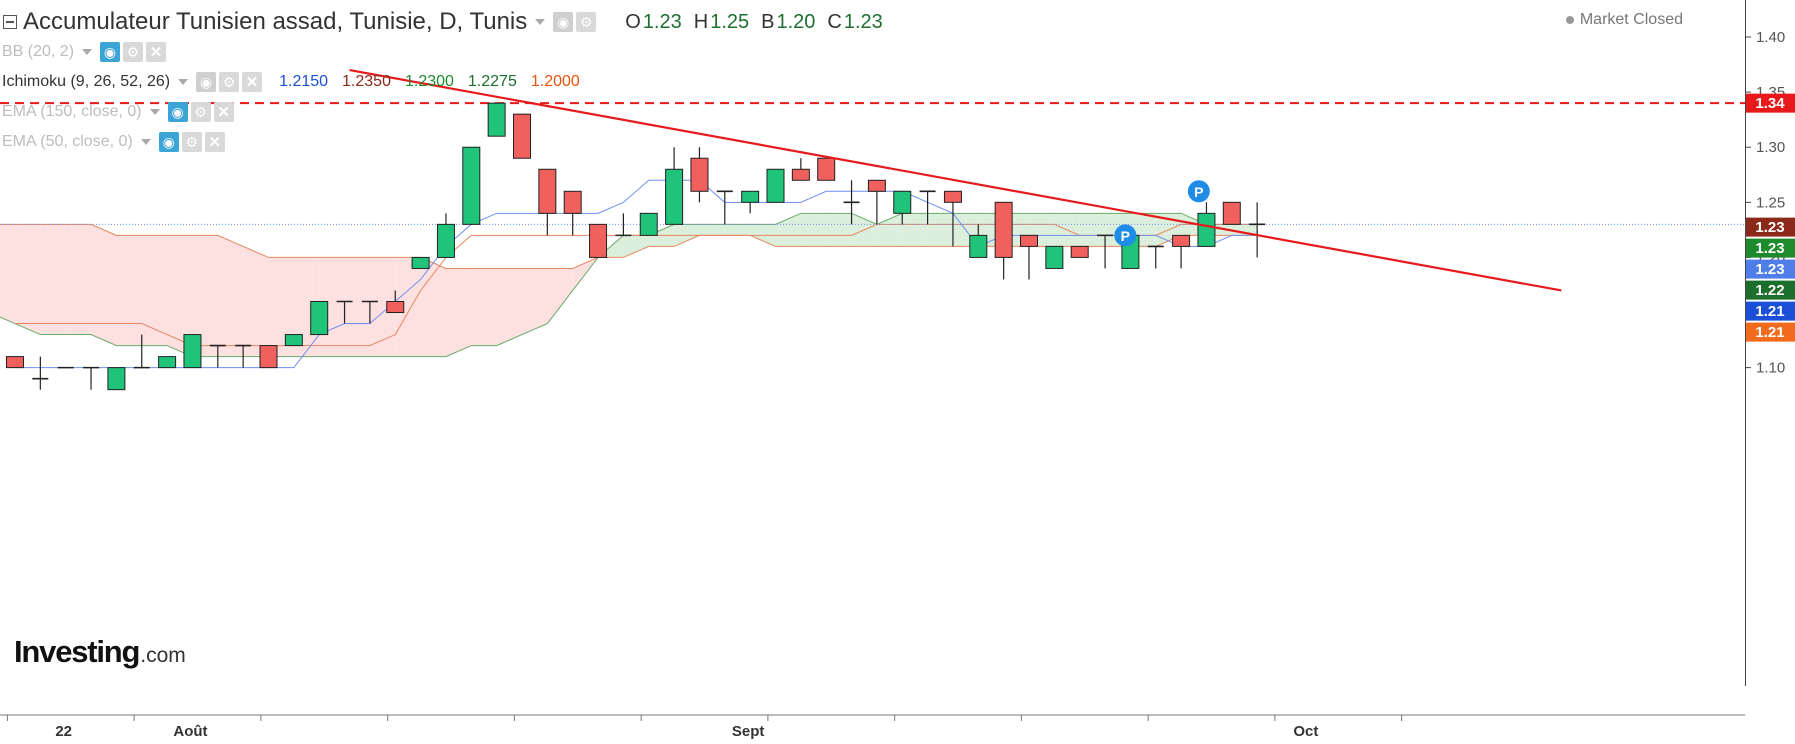 The height and width of the screenshot is (744, 1795). I want to click on indicator-value: 1.2275, so click(492, 81).